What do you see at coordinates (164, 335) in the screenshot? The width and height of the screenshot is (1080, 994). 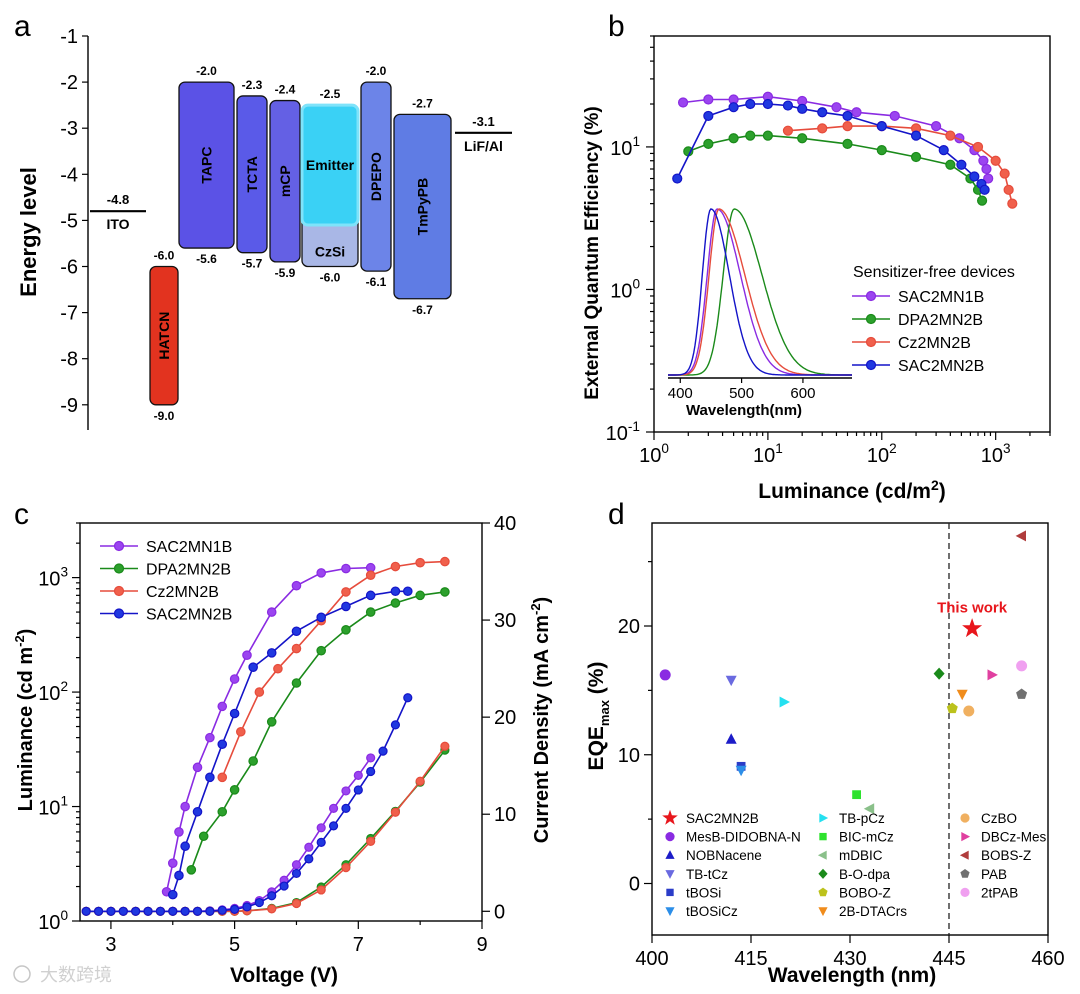 I see `layer-hatcn` at bounding box center [164, 335].